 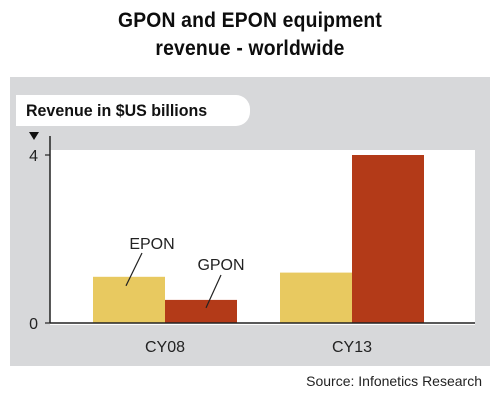 What do you see at coordinates (134, 269) in the screenshot?
I see `epon-leader-line` at bounding box center [134, 269].